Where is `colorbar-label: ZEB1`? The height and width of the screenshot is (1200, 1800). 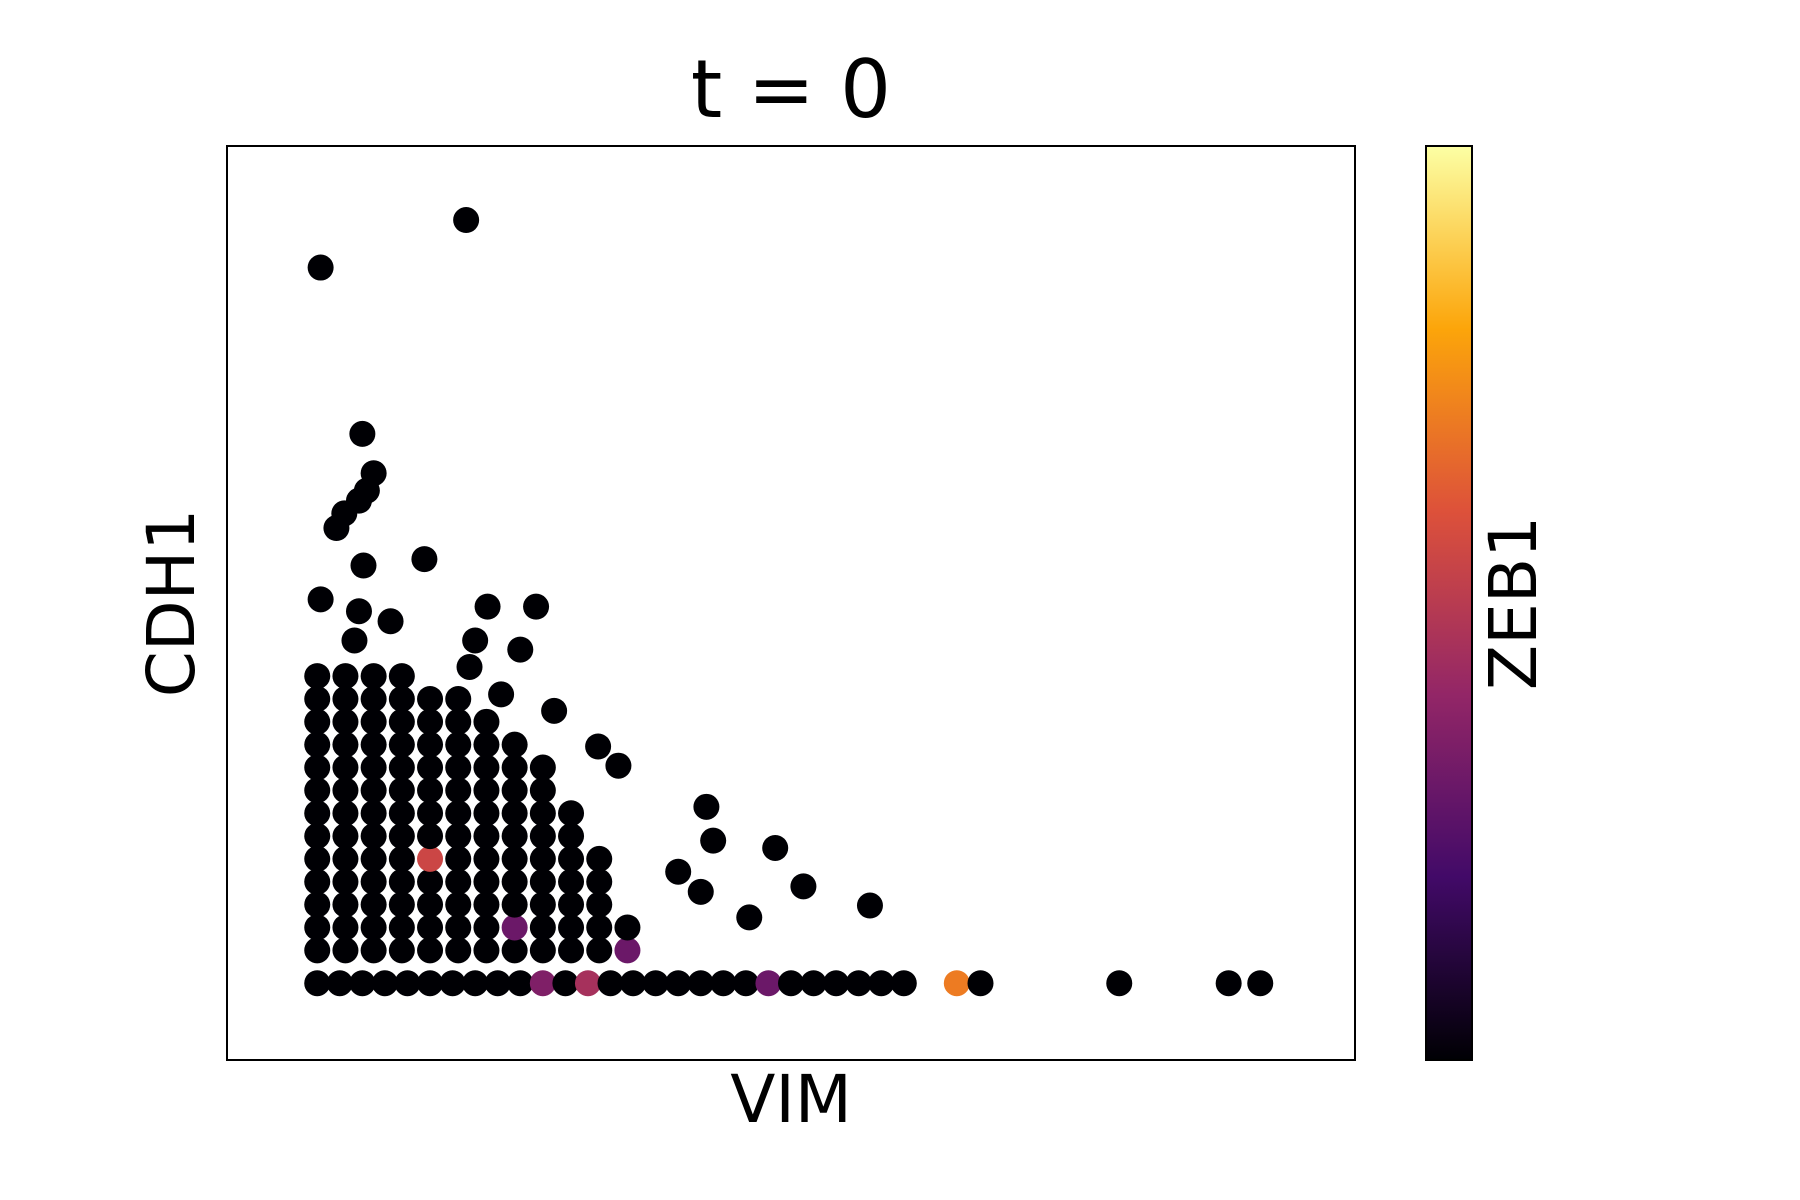 colorbar-label: ZEB1 is located at coordinates (1513, 603).